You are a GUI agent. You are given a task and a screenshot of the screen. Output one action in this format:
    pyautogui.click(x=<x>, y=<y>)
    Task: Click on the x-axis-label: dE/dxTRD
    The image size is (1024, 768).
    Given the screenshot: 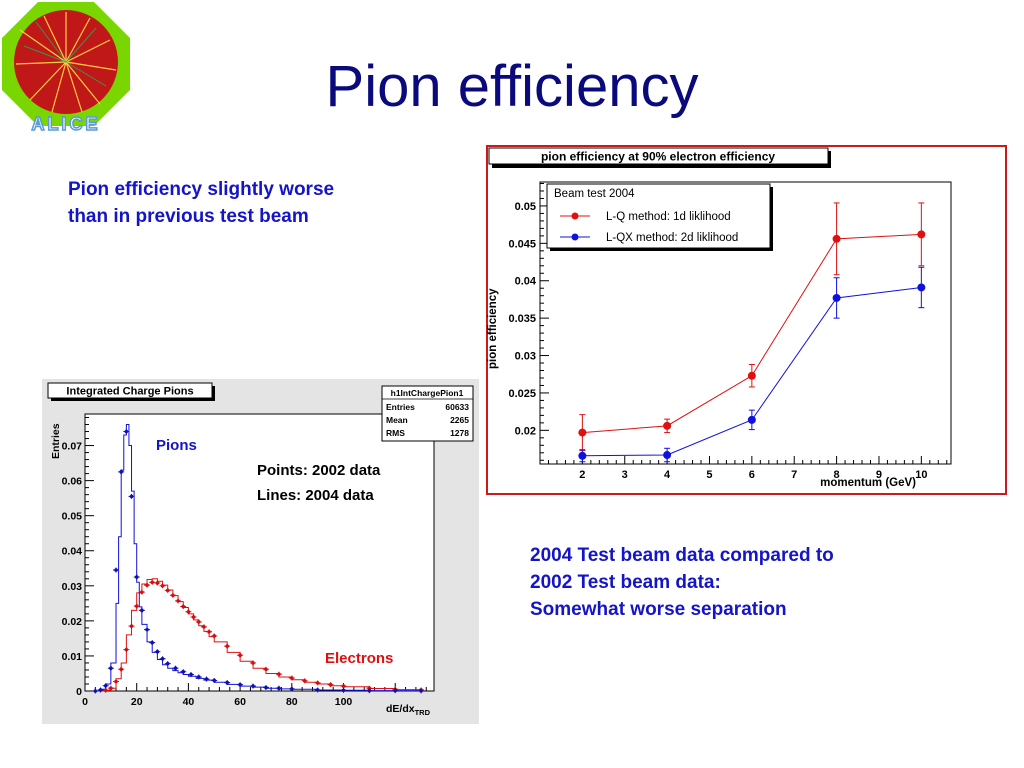 What is the action you would take?
    pyautogui.click(x=408, y=710)
    